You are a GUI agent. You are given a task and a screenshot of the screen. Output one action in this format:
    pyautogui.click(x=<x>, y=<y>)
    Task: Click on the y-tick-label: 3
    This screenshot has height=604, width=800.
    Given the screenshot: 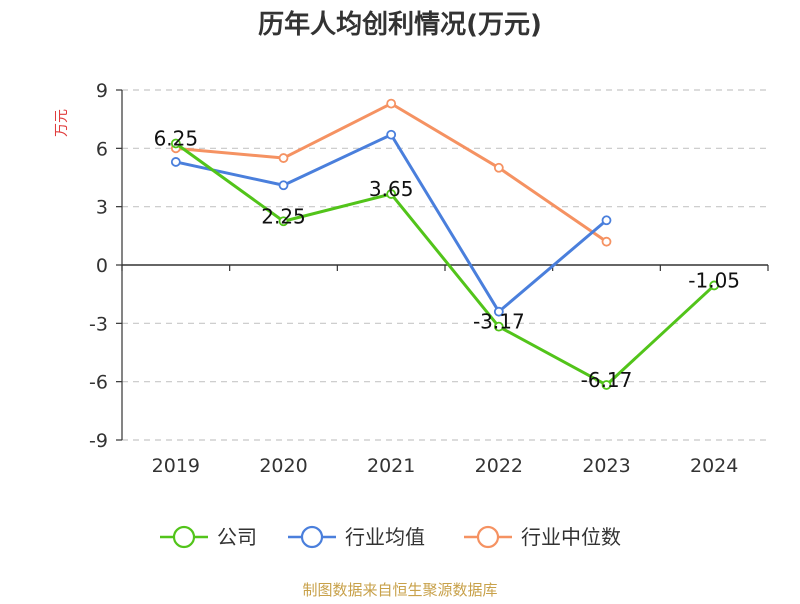 What is the action you would take?
    pyautogui.click(x=102, y=208)
    